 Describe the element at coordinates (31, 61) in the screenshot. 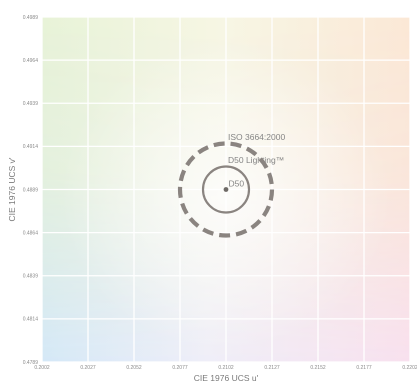

I see `y-tick-label: 0.4964` at that location.